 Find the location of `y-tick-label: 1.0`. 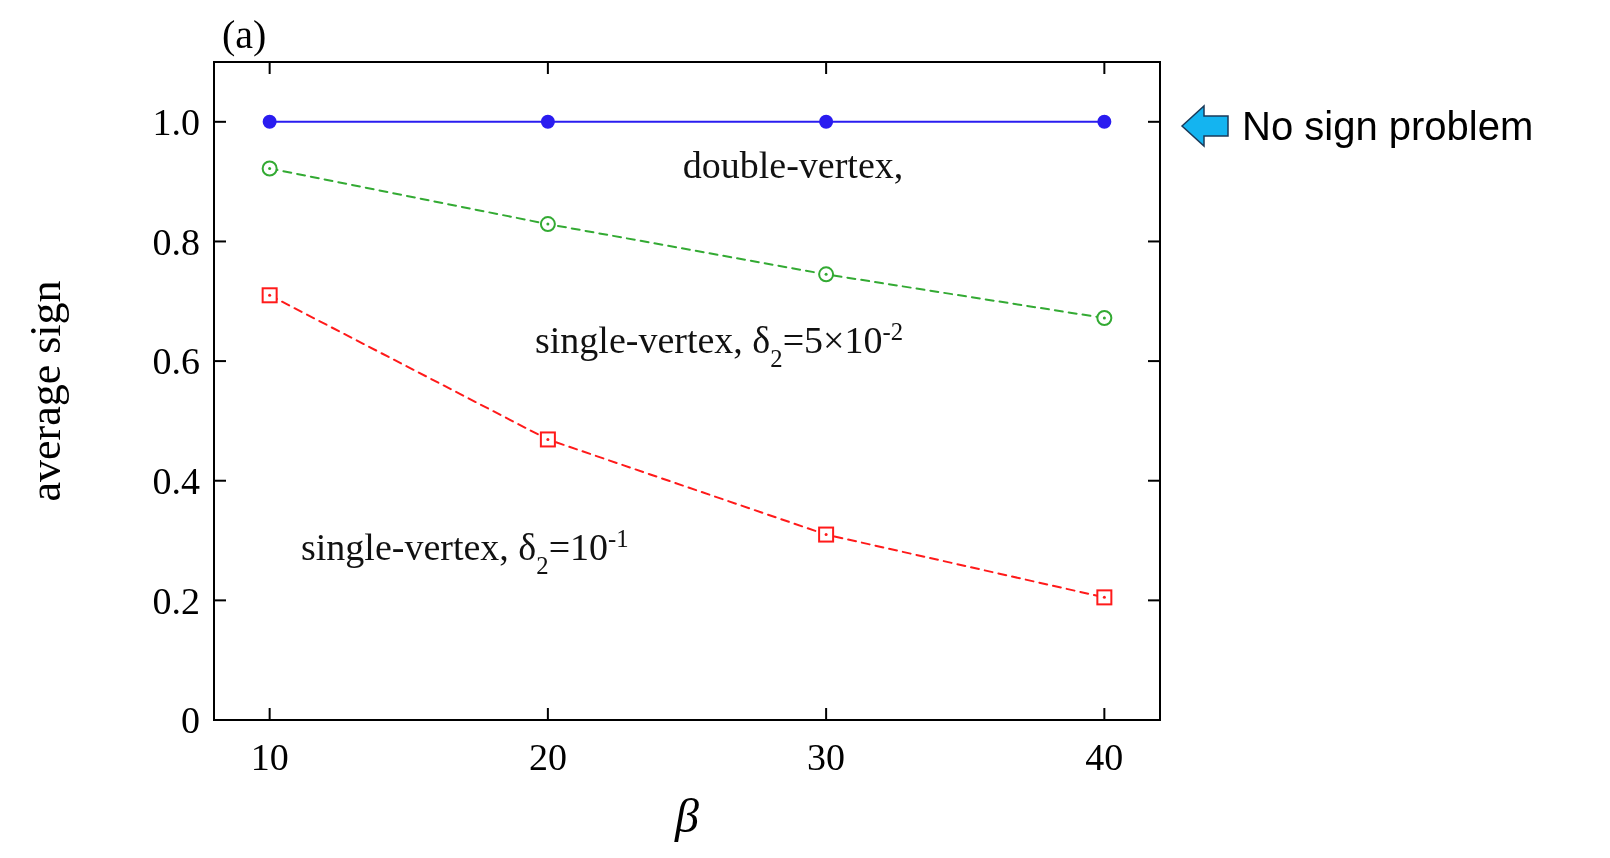

y-tick-label: 1.0 is located at coordinates (176, 122).